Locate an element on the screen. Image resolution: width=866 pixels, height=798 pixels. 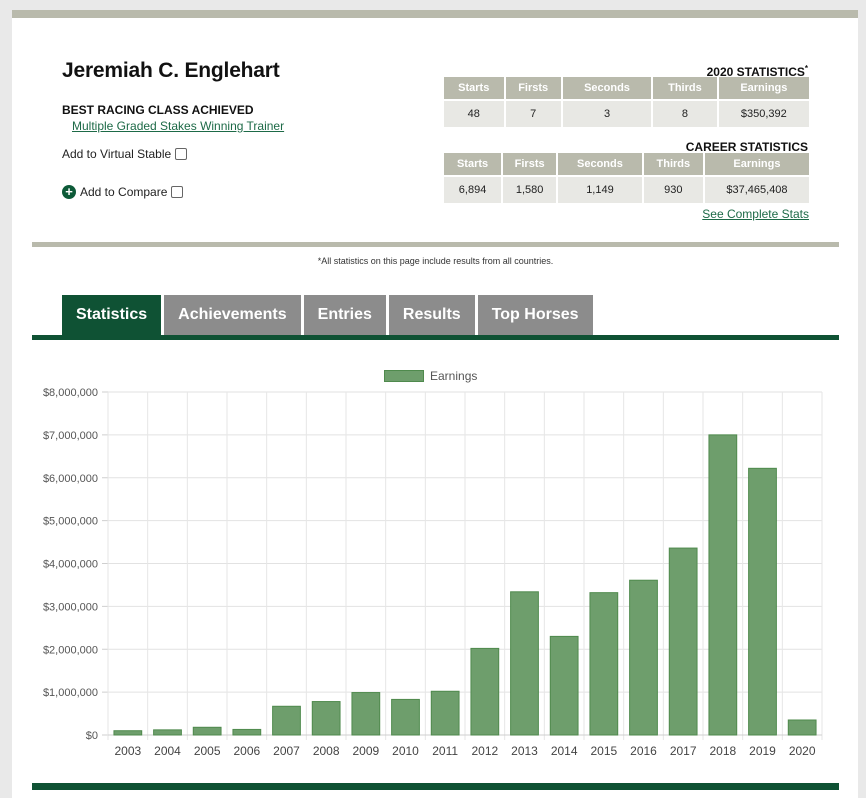
stats-2020-title-text: 2020 STATISTICS is located at coordinates (755, 72).